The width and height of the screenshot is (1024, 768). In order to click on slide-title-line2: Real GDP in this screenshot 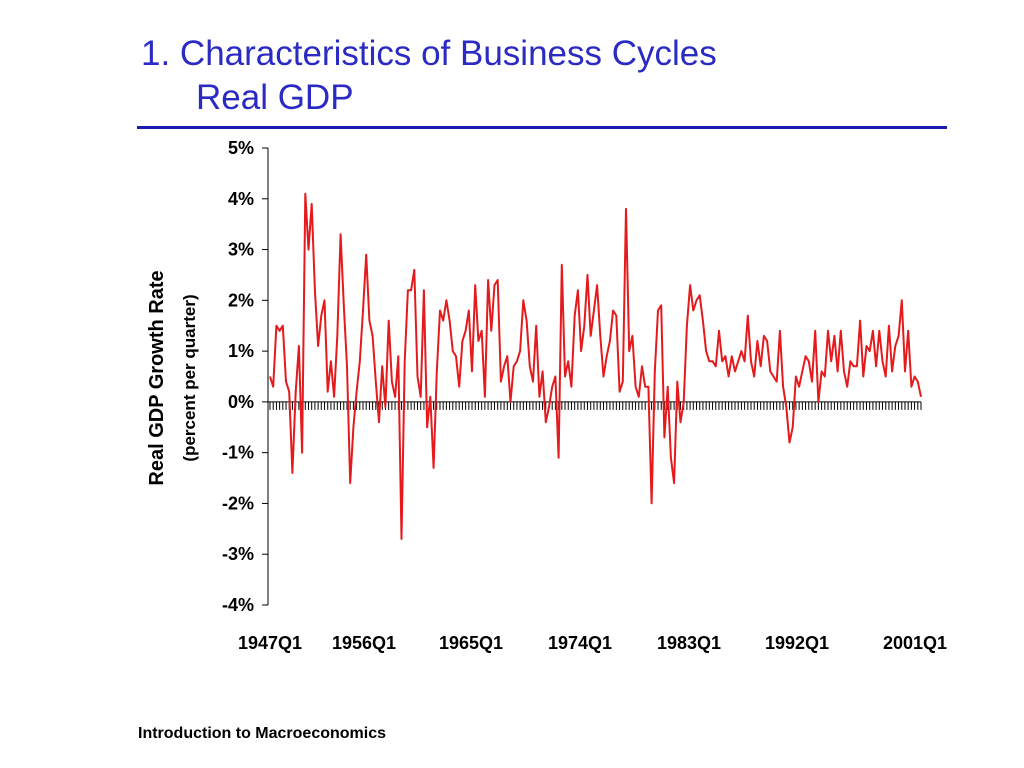, I will do `click(275, 97)`.